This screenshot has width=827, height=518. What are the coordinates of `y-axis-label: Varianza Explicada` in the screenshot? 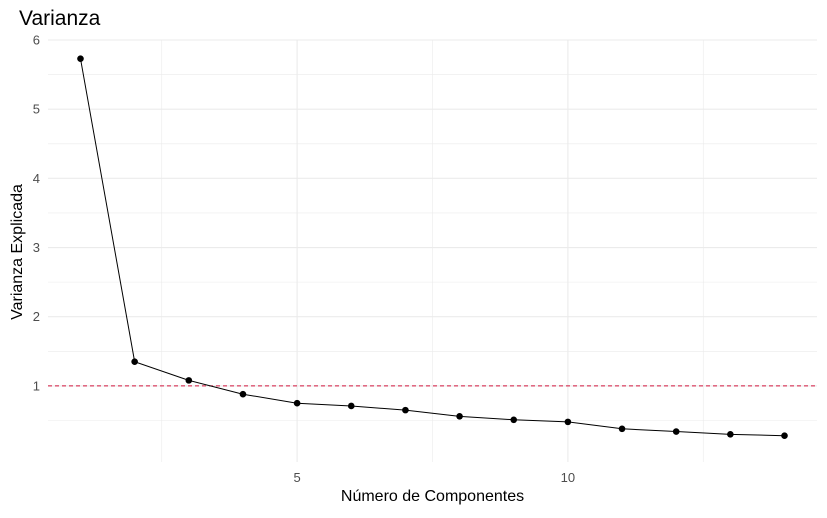 It's located at (17, 252).